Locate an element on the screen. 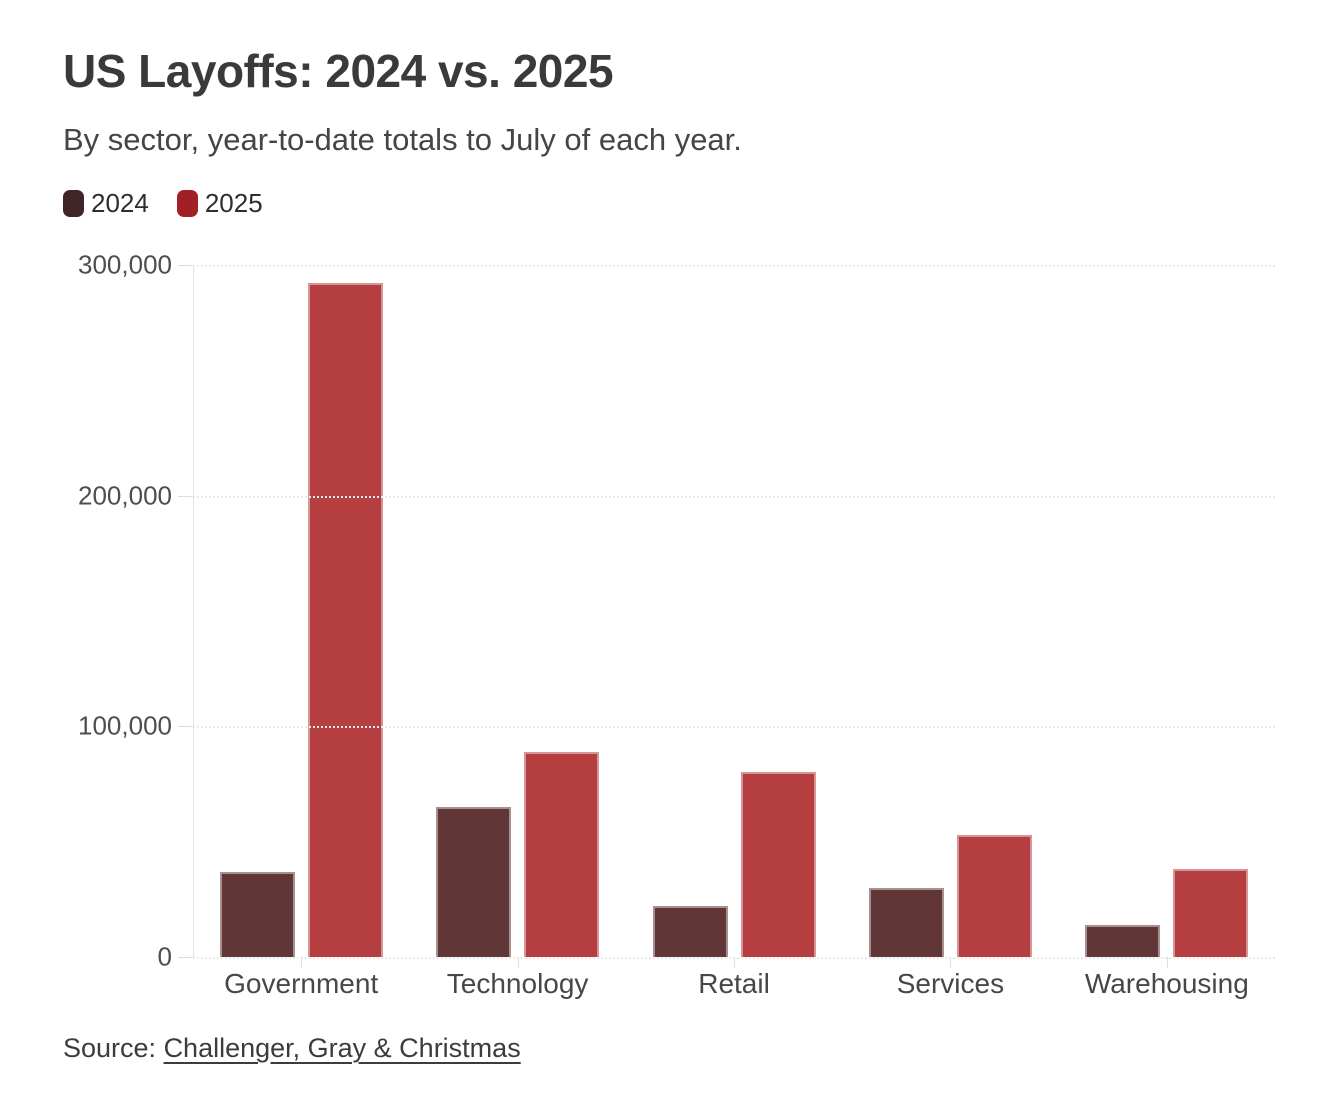 The width and height of the screenshot is (1340, 1110). source-link: Challenger, Gray & Christmas is located at coordinates (342, 1048).